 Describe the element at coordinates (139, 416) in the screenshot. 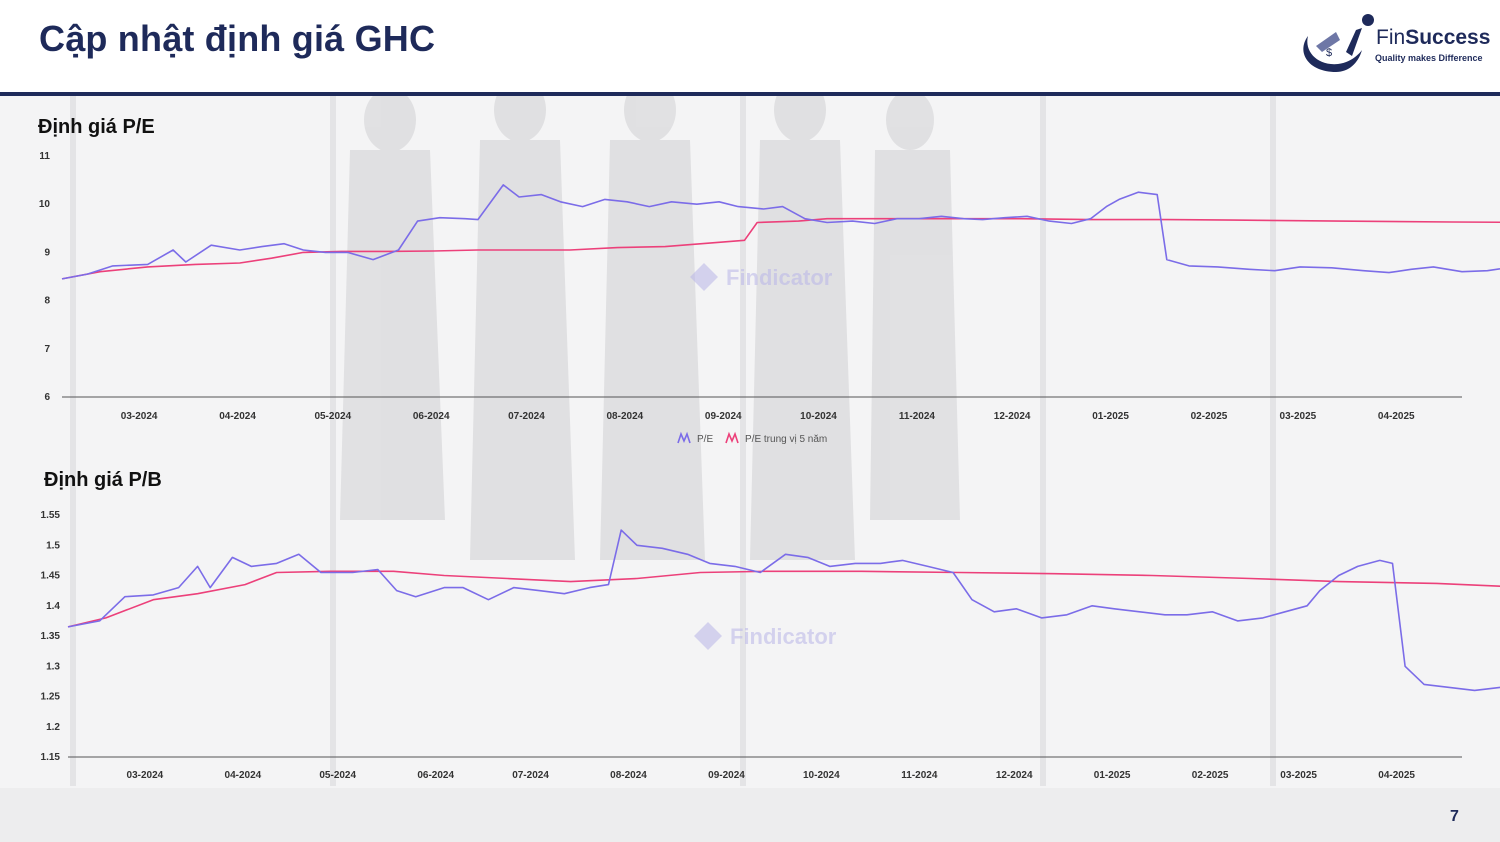

I see `pe-x-tick-label: 03-2024` at that location.